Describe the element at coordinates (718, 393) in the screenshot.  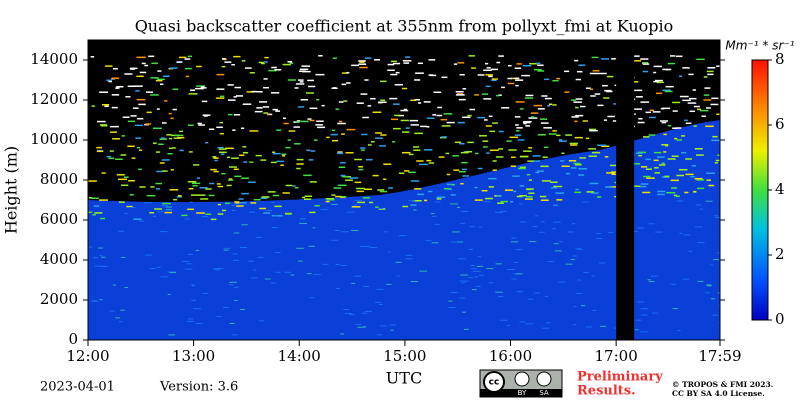
I see `copyright: CC BY SA 4.0 License.` at that location.